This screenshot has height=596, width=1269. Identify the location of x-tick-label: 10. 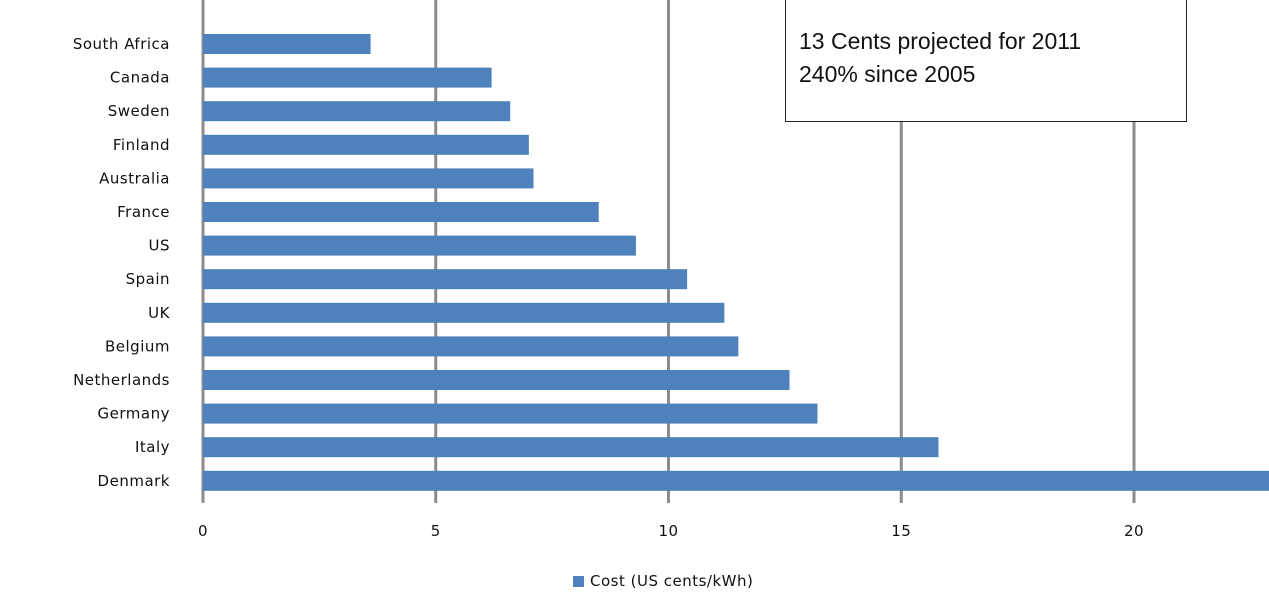
(668, 531).